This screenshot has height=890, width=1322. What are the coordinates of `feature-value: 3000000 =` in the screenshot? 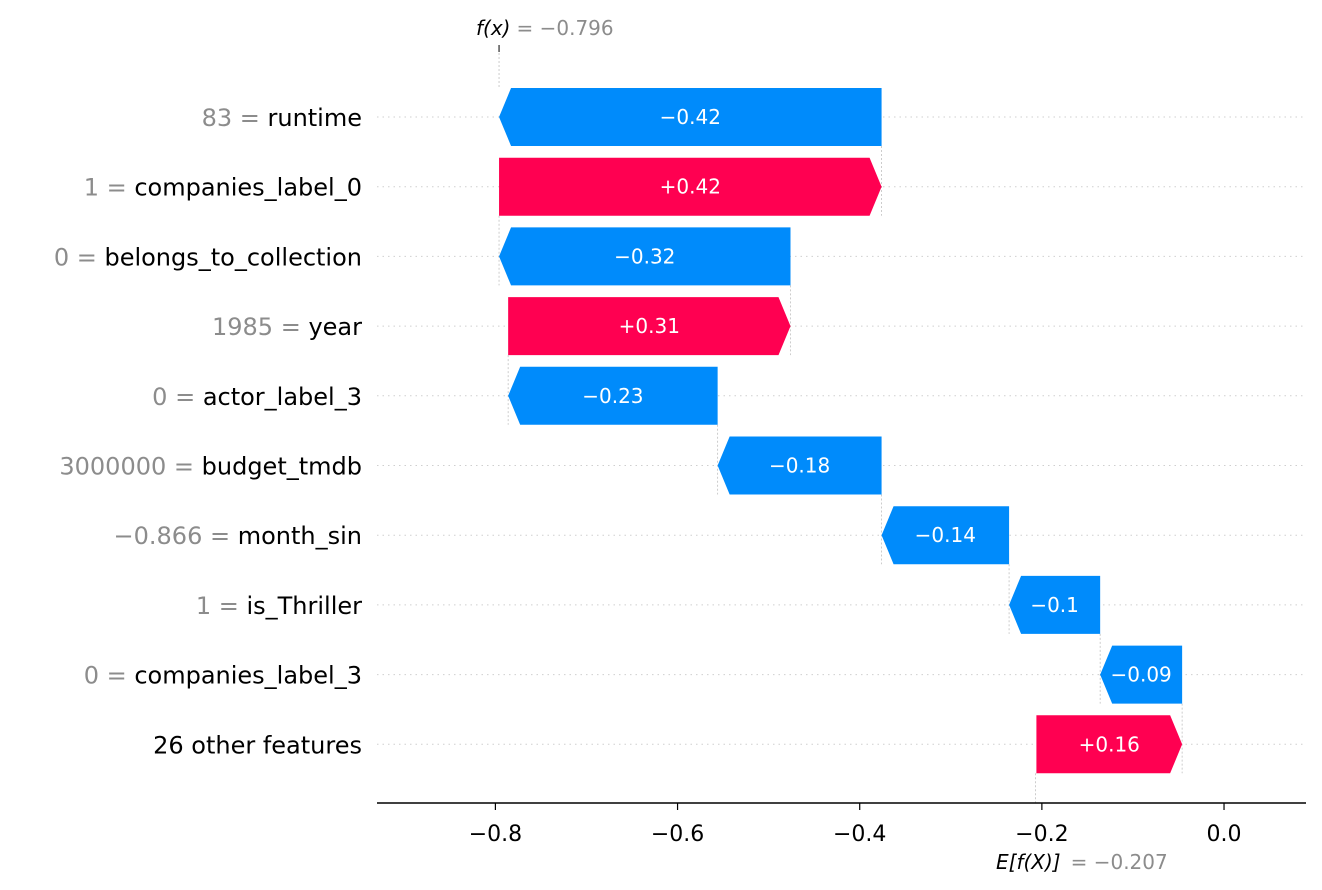 It's located at (130, 467).